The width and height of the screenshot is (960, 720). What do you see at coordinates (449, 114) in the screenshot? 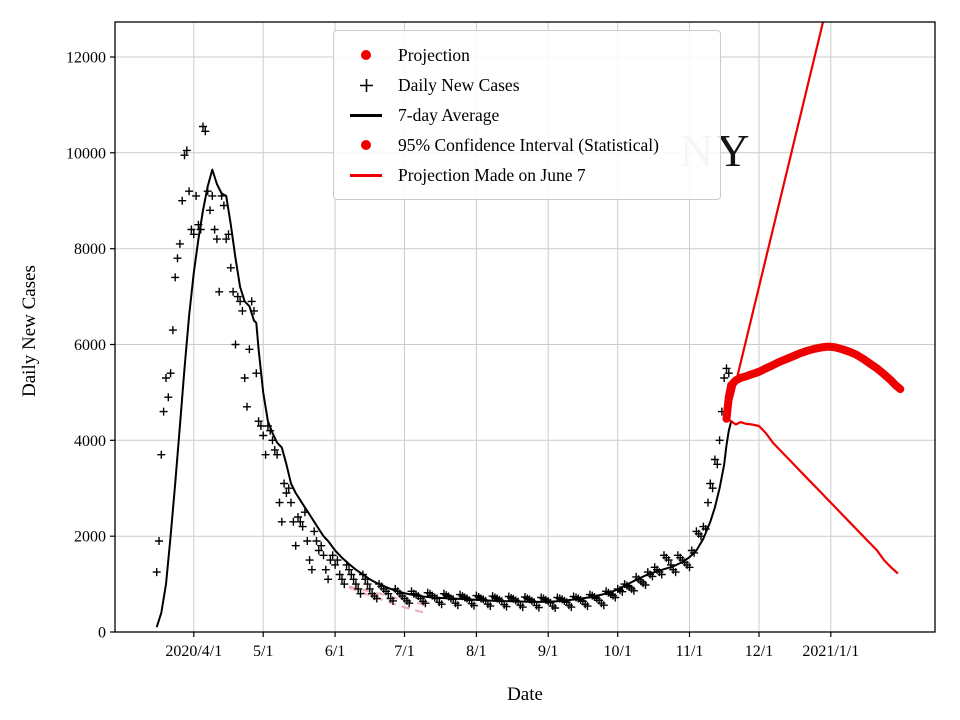
I see `legend-label: 7-day Average` at bounding box center [449, 114].